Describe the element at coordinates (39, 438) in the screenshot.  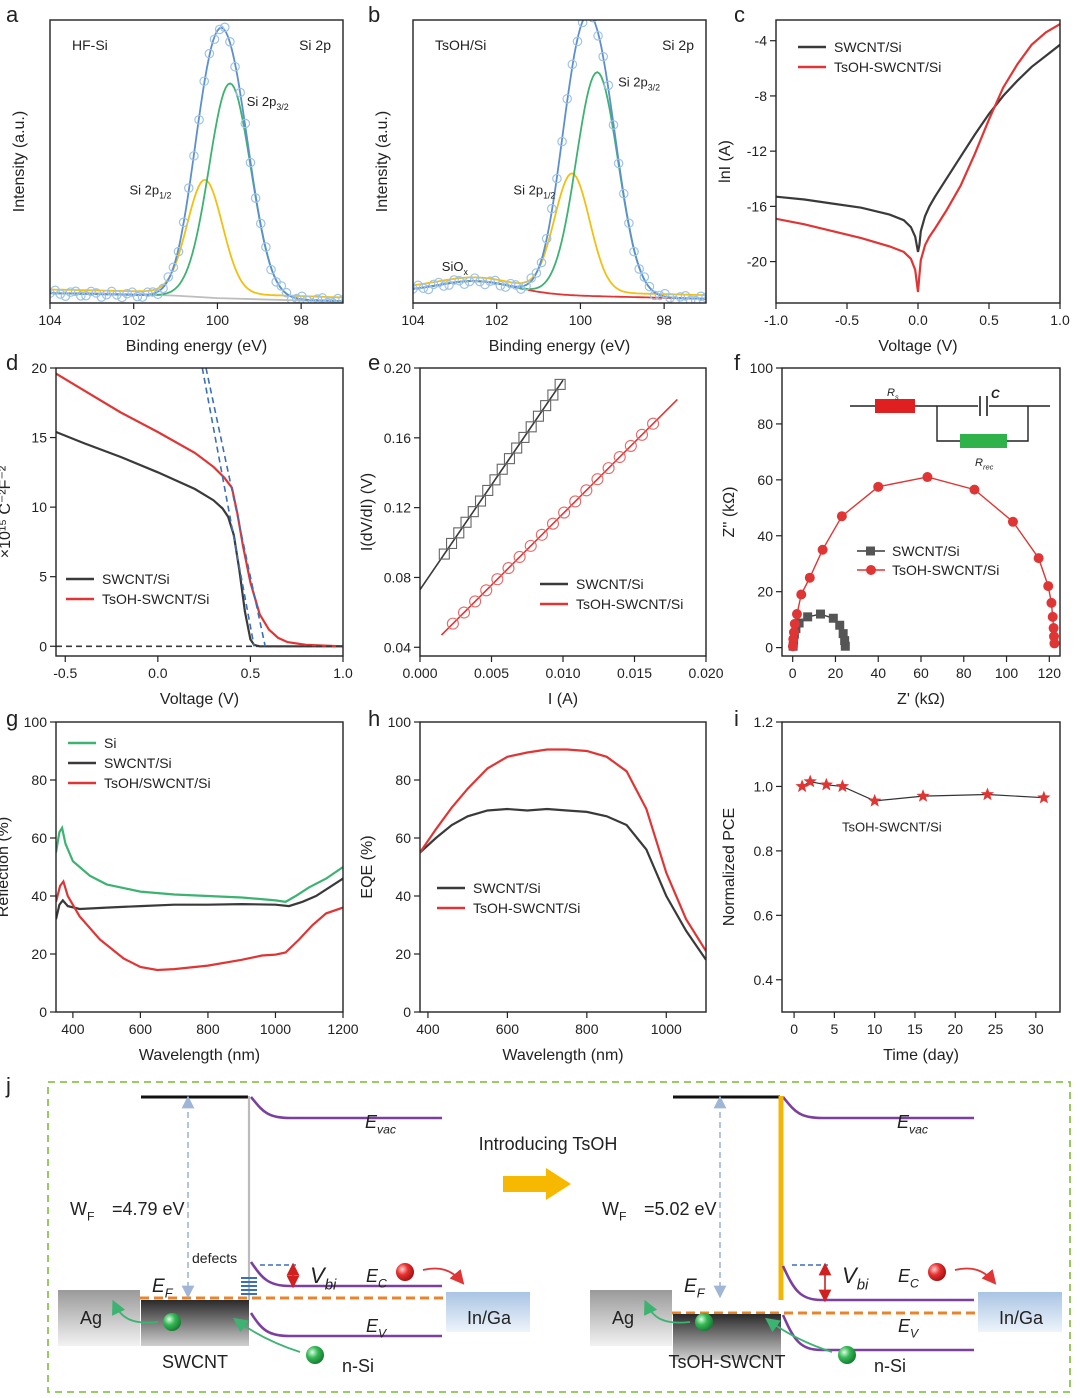
I see `y-tick-label-d: 15` at that location.